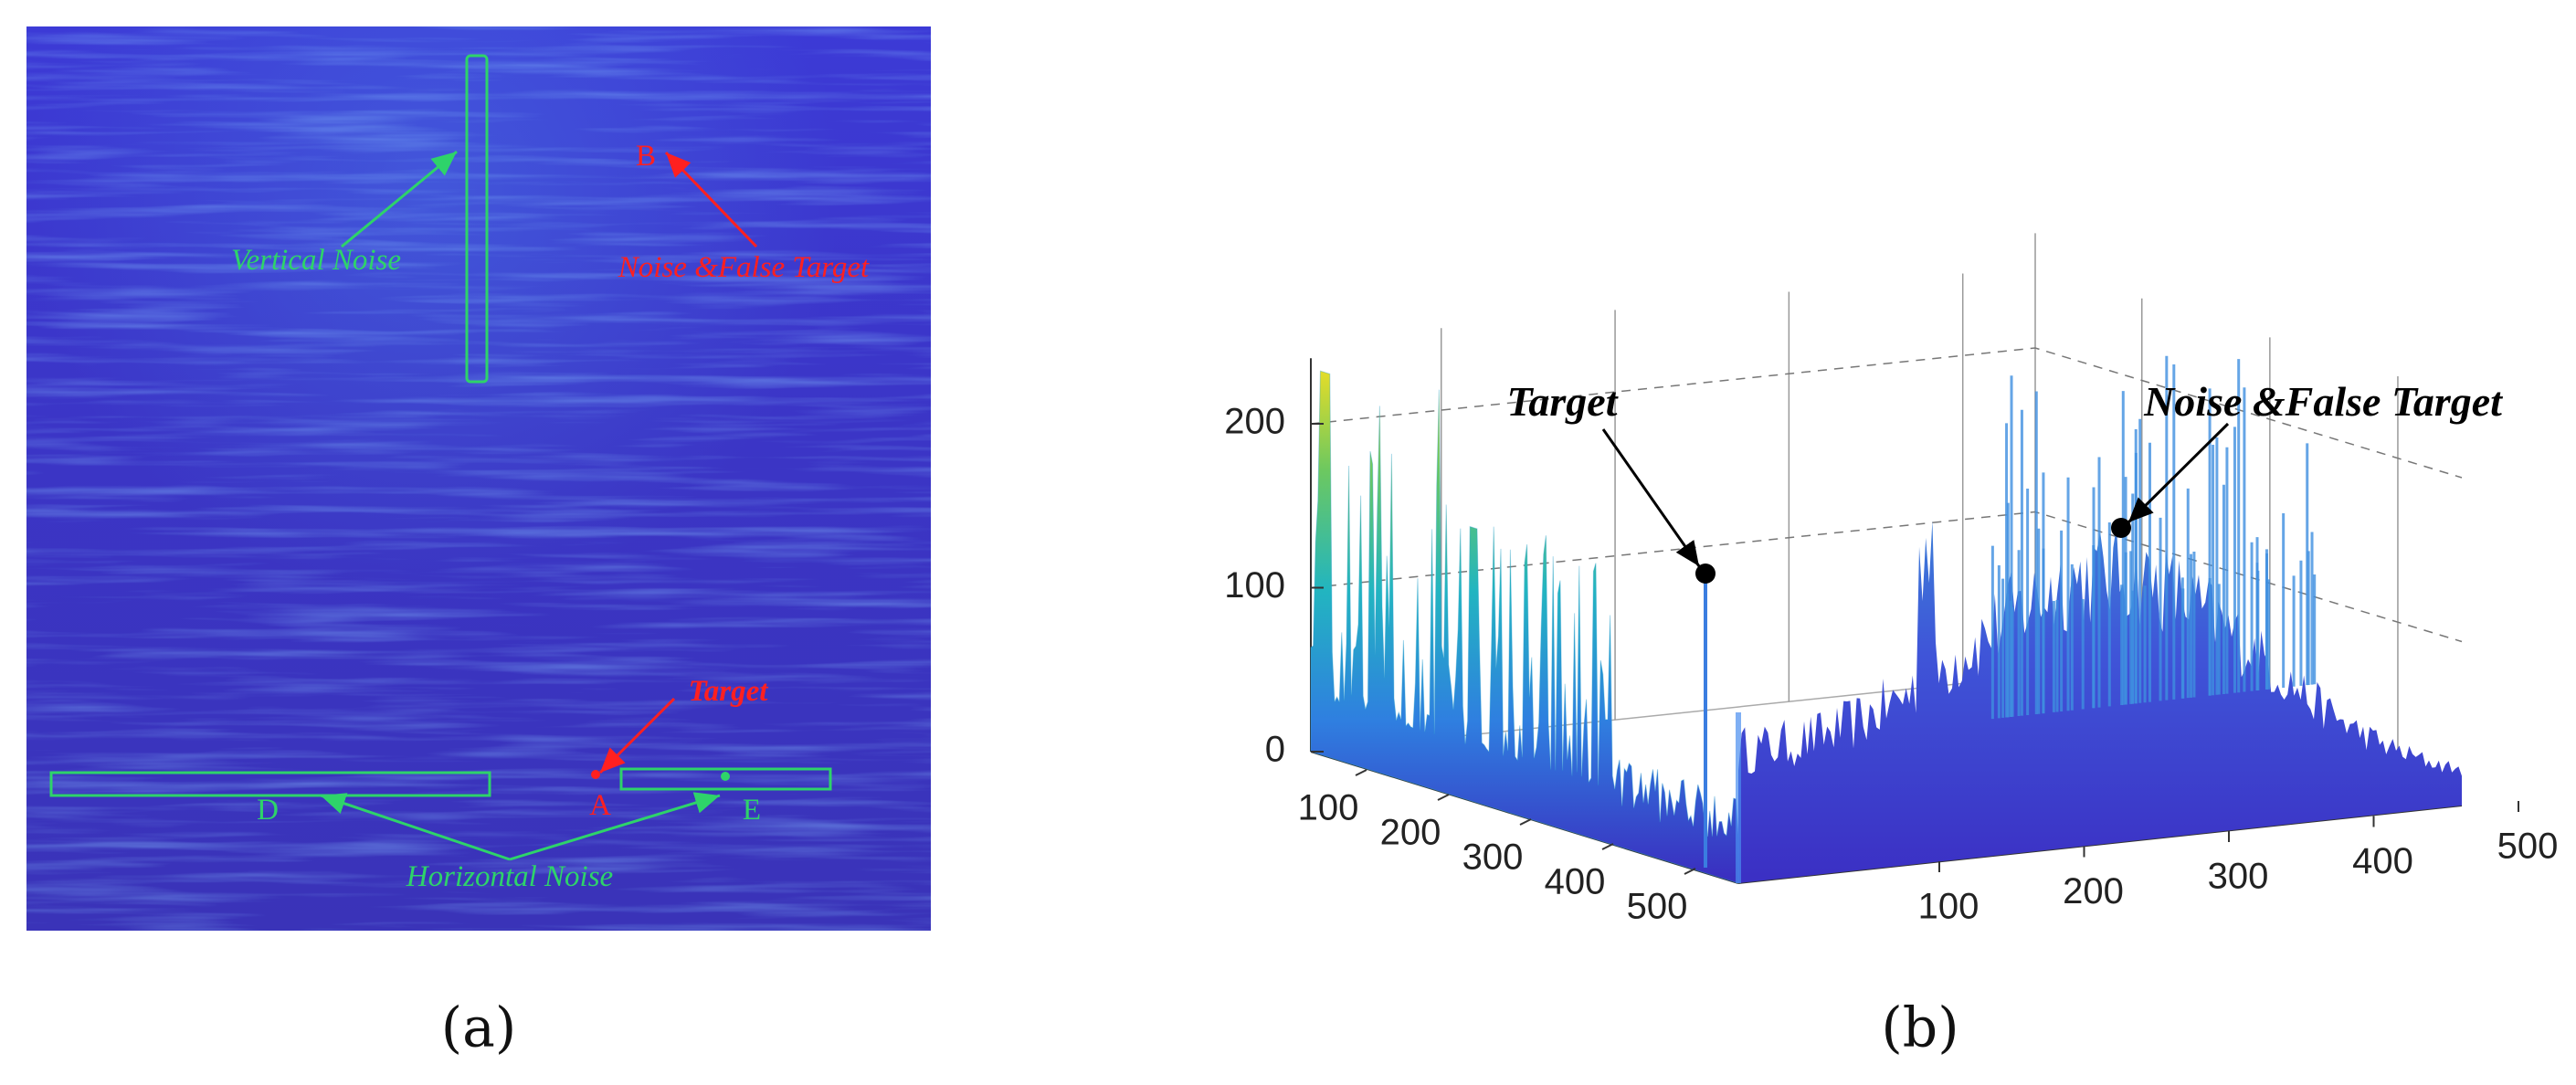 Image resolution: width=2576 pixels, height=1085 pixels. Describe the element at coordinates (2093, 891) in the screenshot. I see `x-tick-label: 200` at that location.